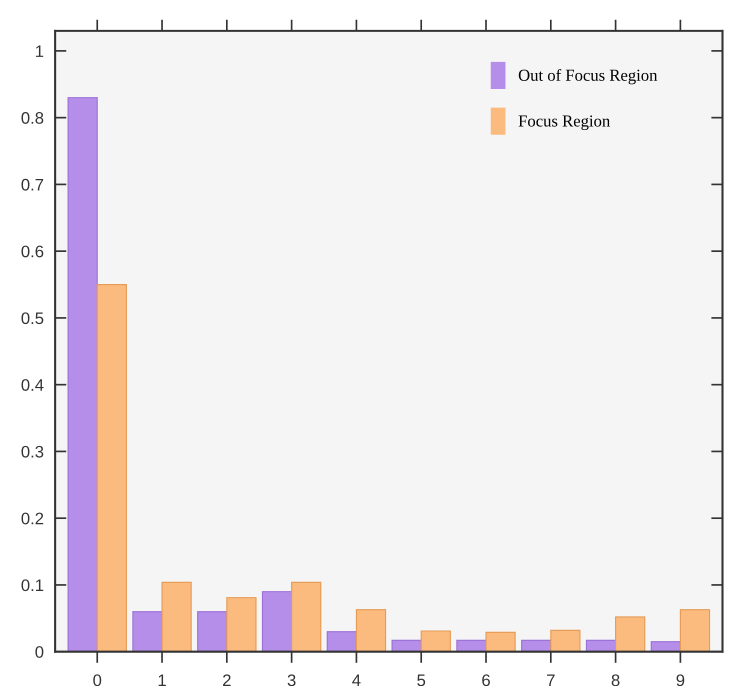  What do you see at coordinates (33, 252) in the screenshot?
I see `y-tick-label: 0.6` at bounding box center [33, 252].